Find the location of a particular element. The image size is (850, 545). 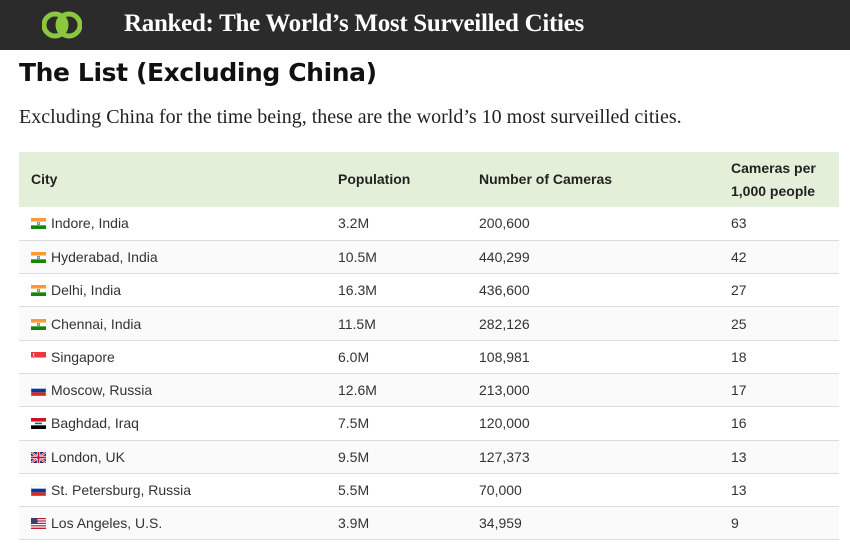

population-cell: 12.6M is located at coordinates (357, 390).